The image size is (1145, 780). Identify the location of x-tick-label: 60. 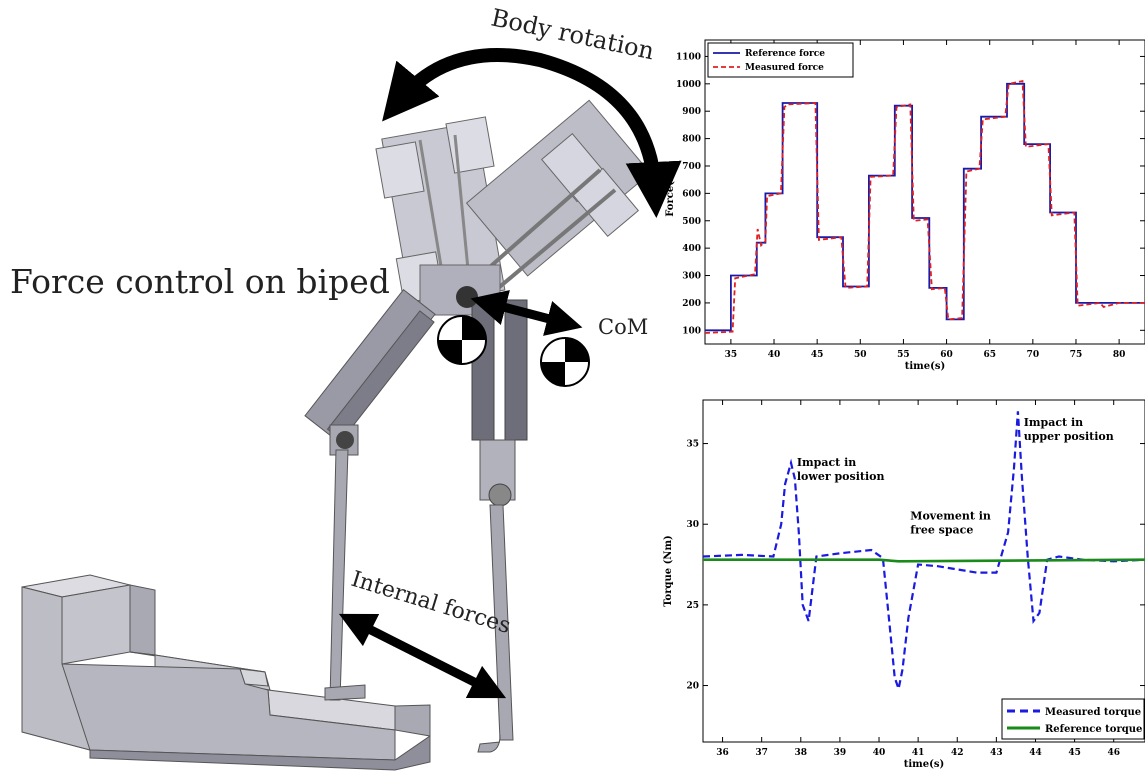
(946, 355).